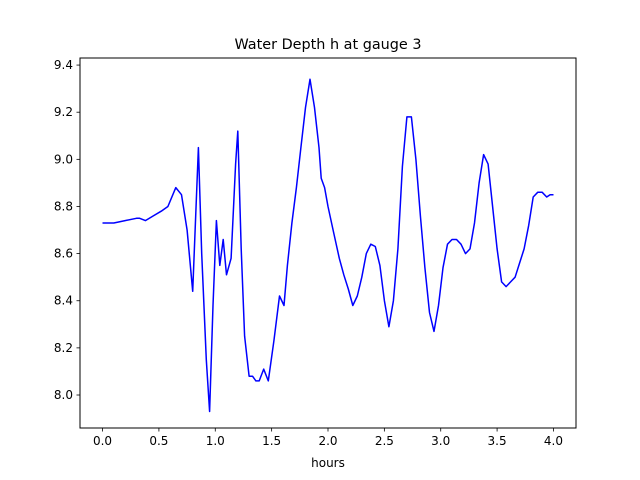  Describe the element at coordinates (384, 441) in the screenshot. I see `x-tick-label: 2.5` at that location.